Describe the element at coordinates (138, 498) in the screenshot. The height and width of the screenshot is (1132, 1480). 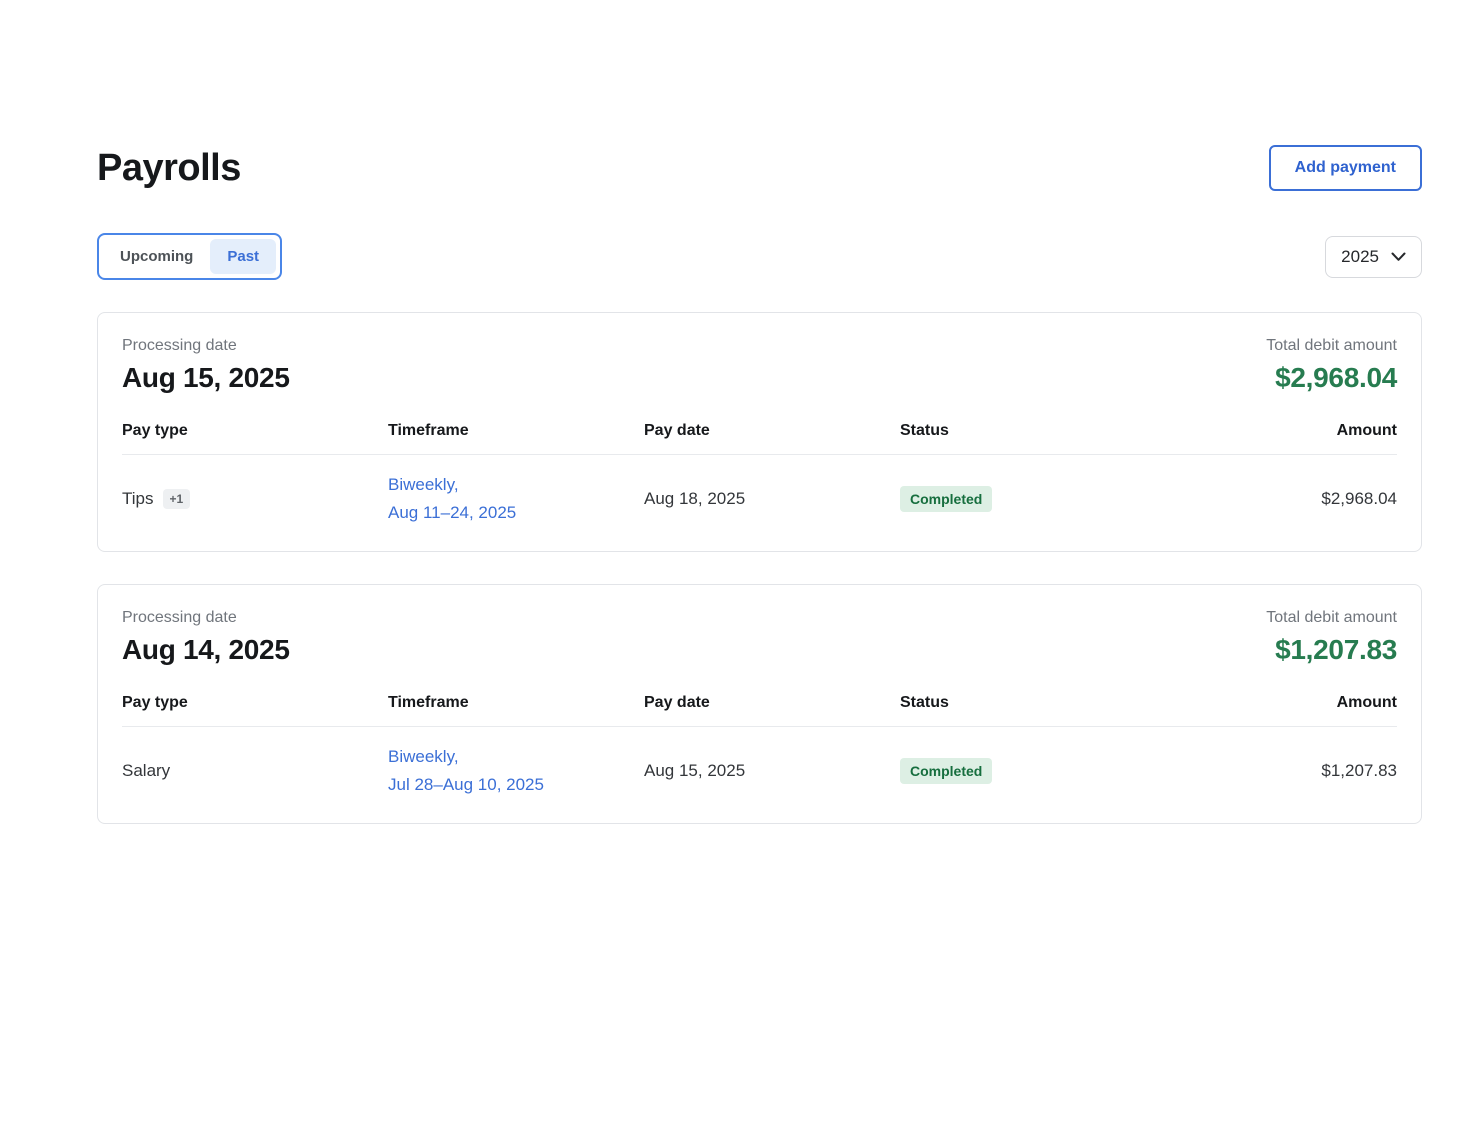
I see `pay-type-value: Tips` at that location.